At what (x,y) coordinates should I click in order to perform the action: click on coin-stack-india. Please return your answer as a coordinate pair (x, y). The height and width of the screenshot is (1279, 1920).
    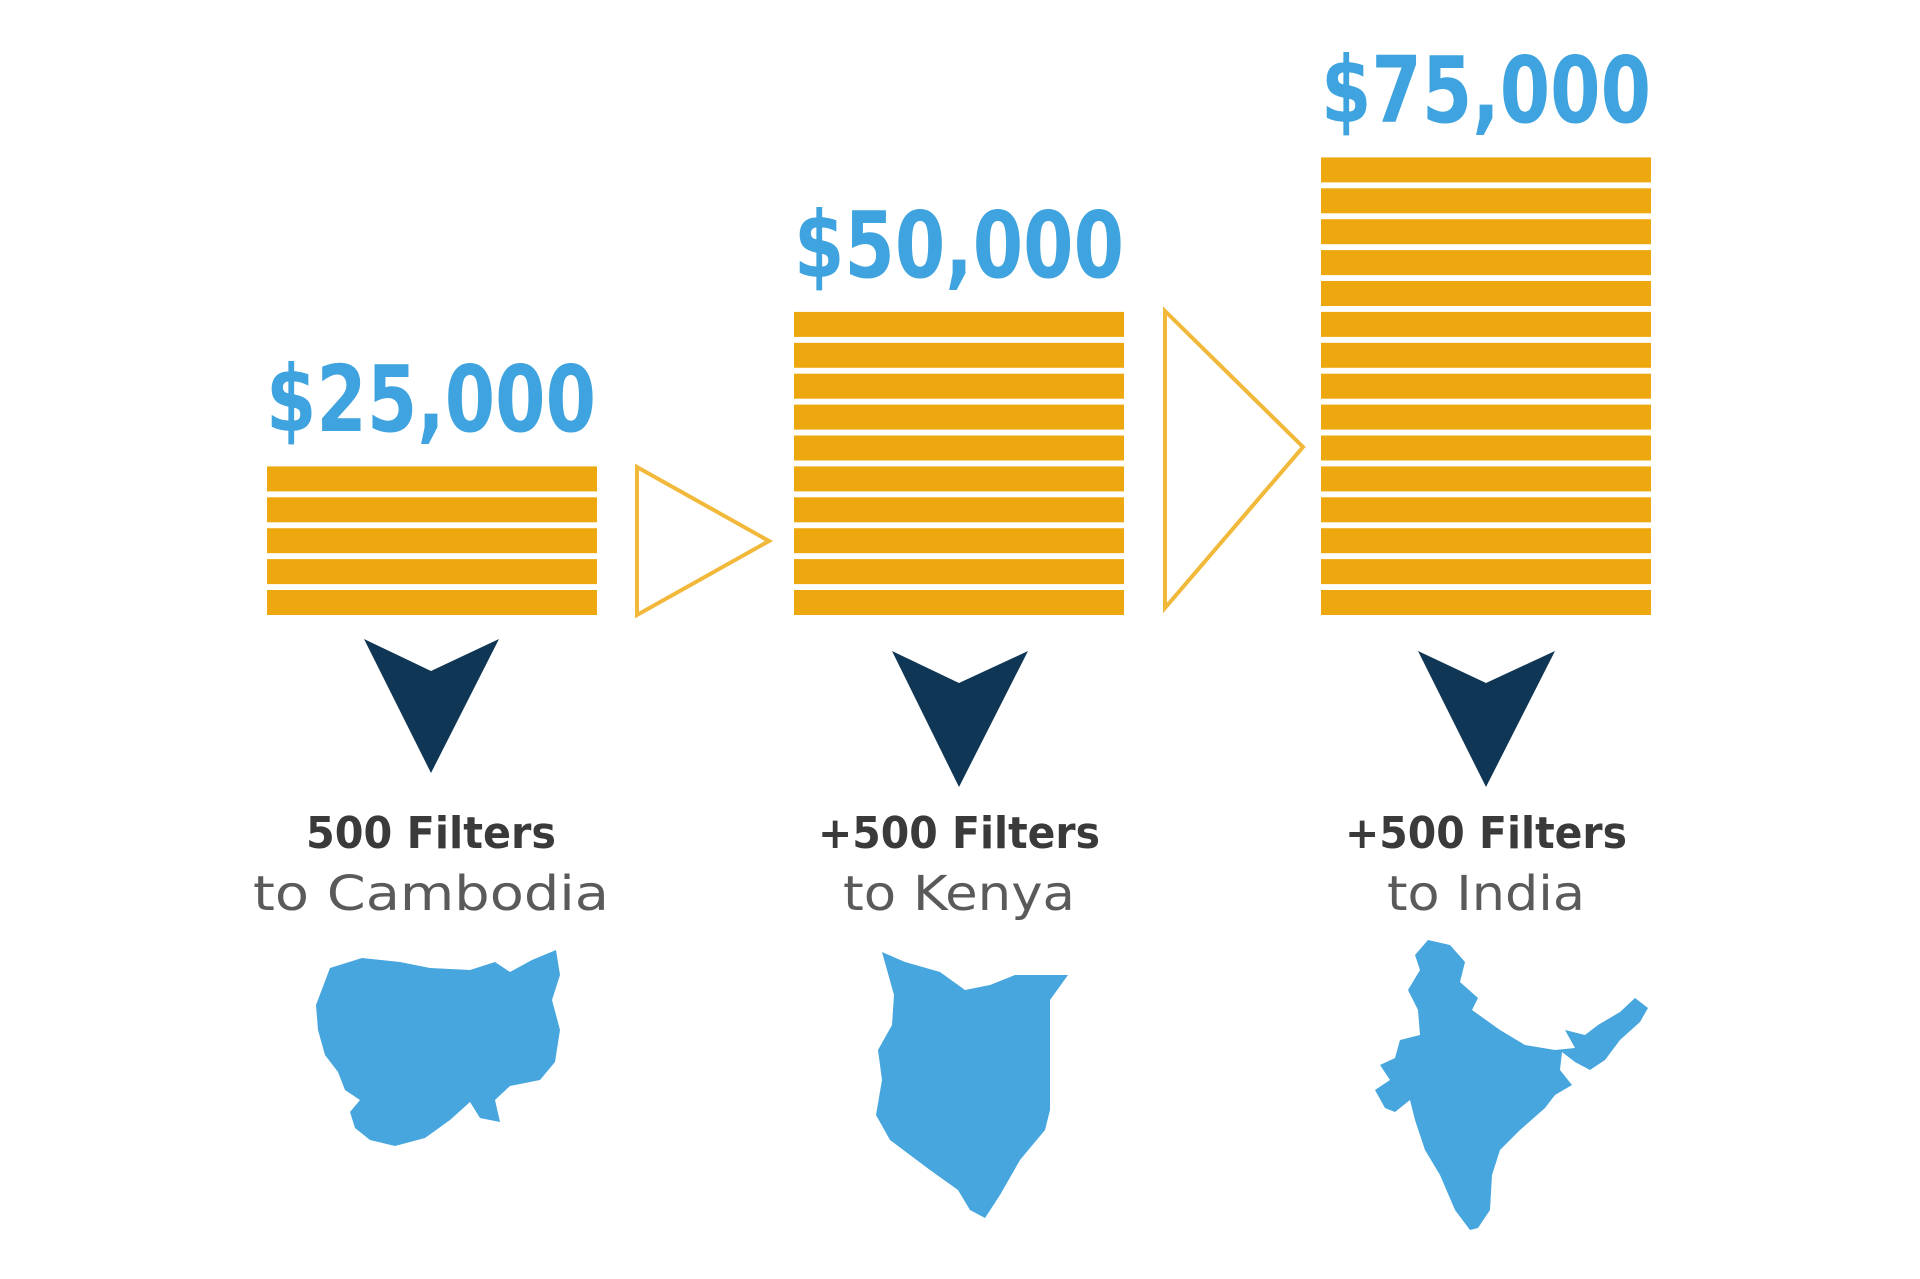
    Looking at the image, I should click on (1486, 386).